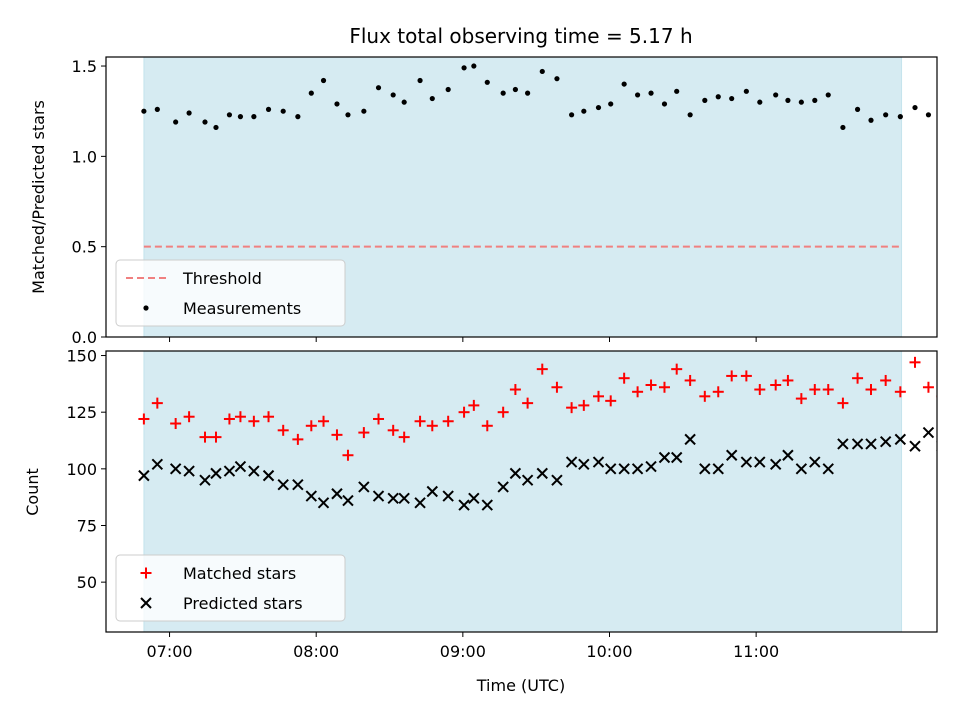 The width and height of the screenshot is (960, 724). What do you see at coordinates (520, 685) in the screenshot?
I see `x-axis-label: Time (UTC)` at bounding box center [520, 685].